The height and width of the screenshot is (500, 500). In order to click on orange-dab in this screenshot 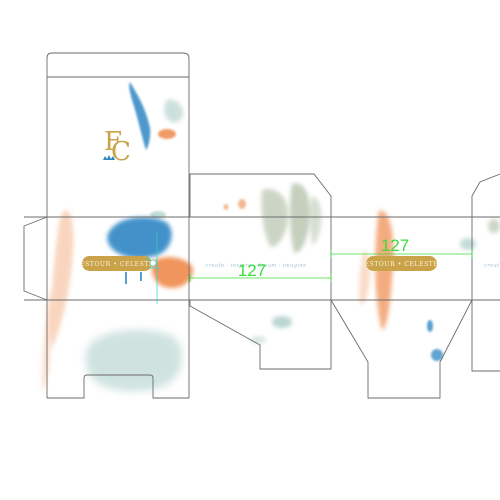, I will do `click(167, 134)`.